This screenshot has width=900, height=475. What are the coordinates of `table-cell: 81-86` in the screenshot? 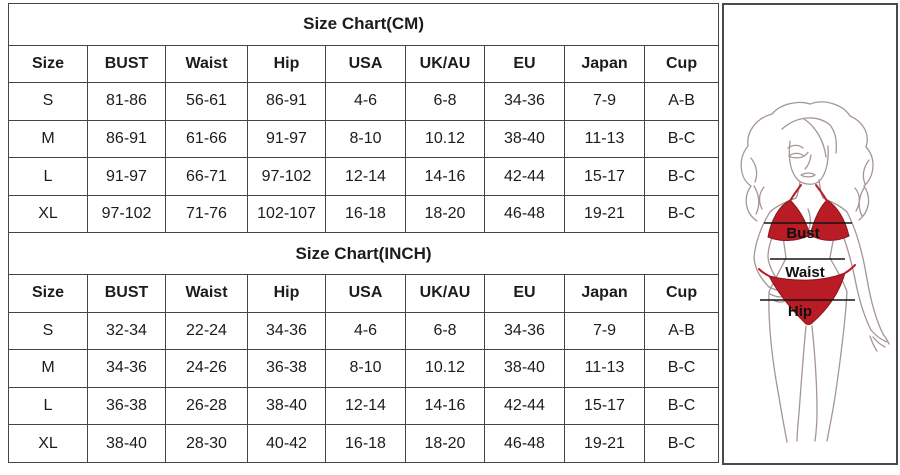 It's located at (126, 101).